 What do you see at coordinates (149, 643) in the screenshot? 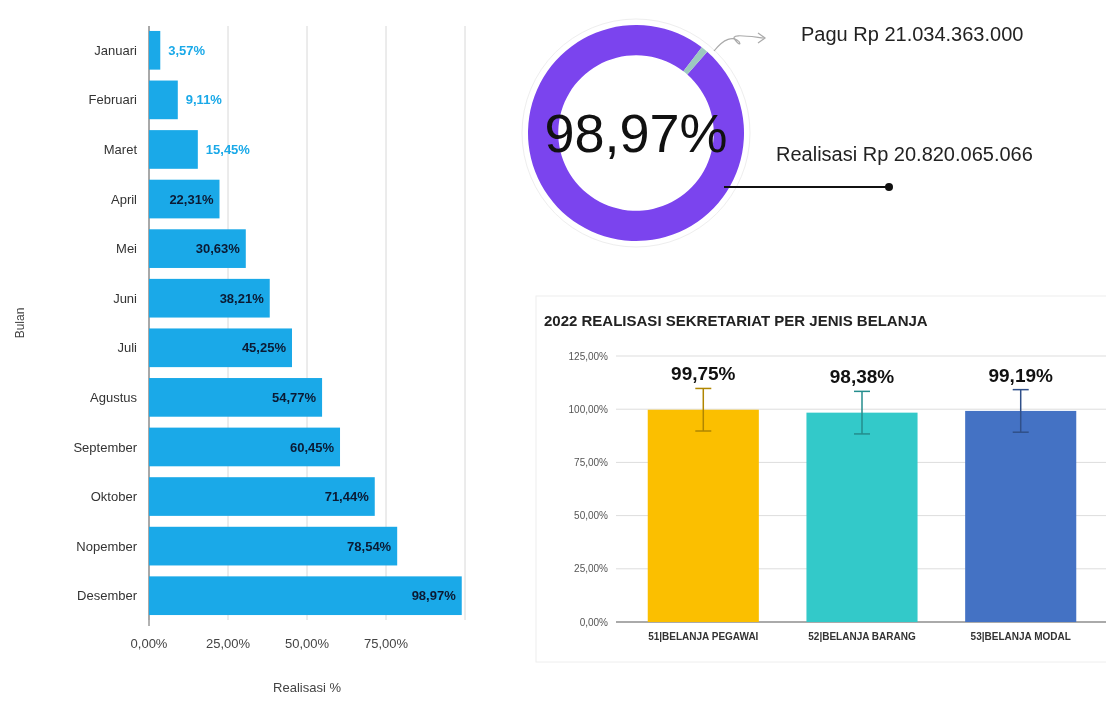
I see `x-tick-label: 0,00%` at bounding box center [149, 643].